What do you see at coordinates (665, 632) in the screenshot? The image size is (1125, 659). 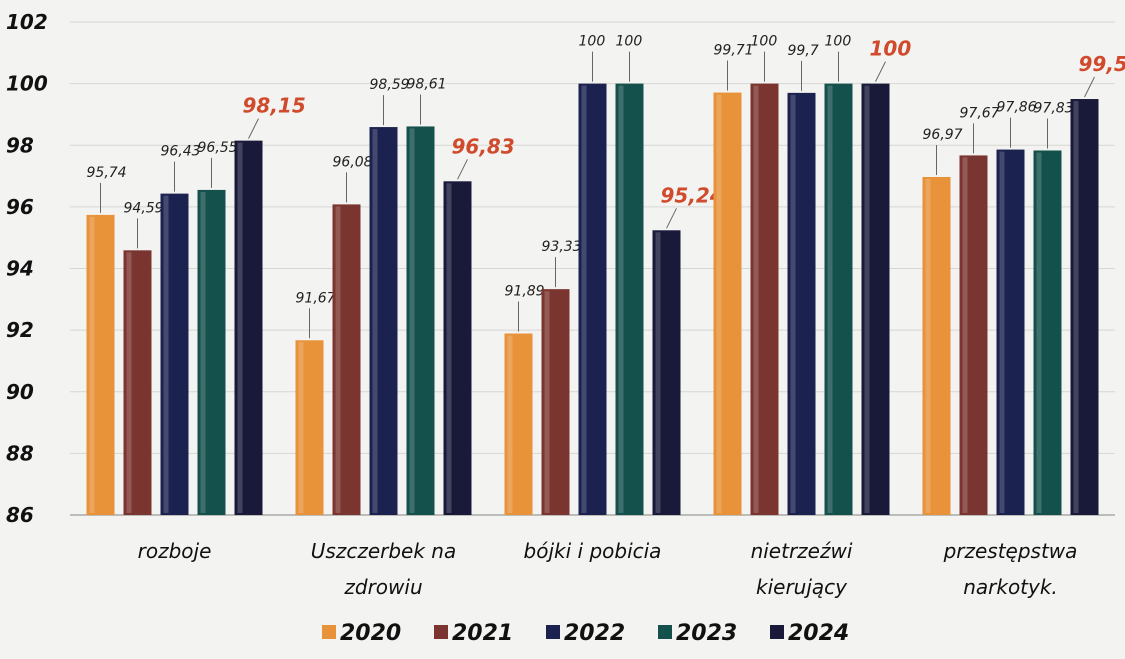 I see `legend-swatch-2023` at bounding box center [665, 632].